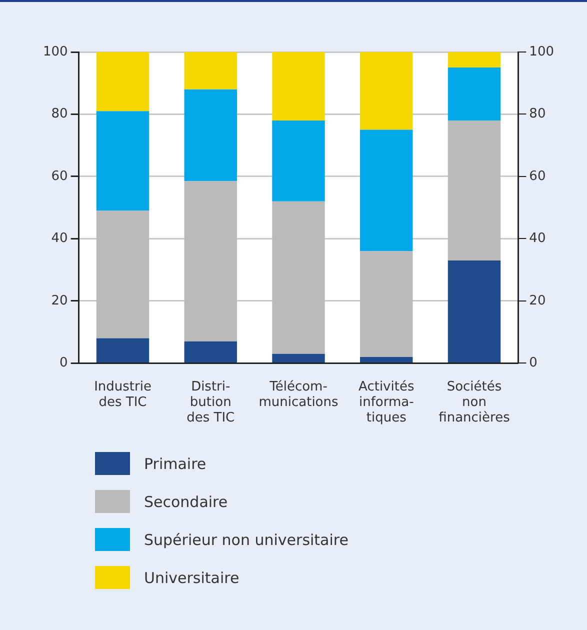 The image size is (587, 630). What do you see at coordinates (59, 238) in the screenshot?
I see `y2-tick-label: 40` at bounding box center [59, 238].